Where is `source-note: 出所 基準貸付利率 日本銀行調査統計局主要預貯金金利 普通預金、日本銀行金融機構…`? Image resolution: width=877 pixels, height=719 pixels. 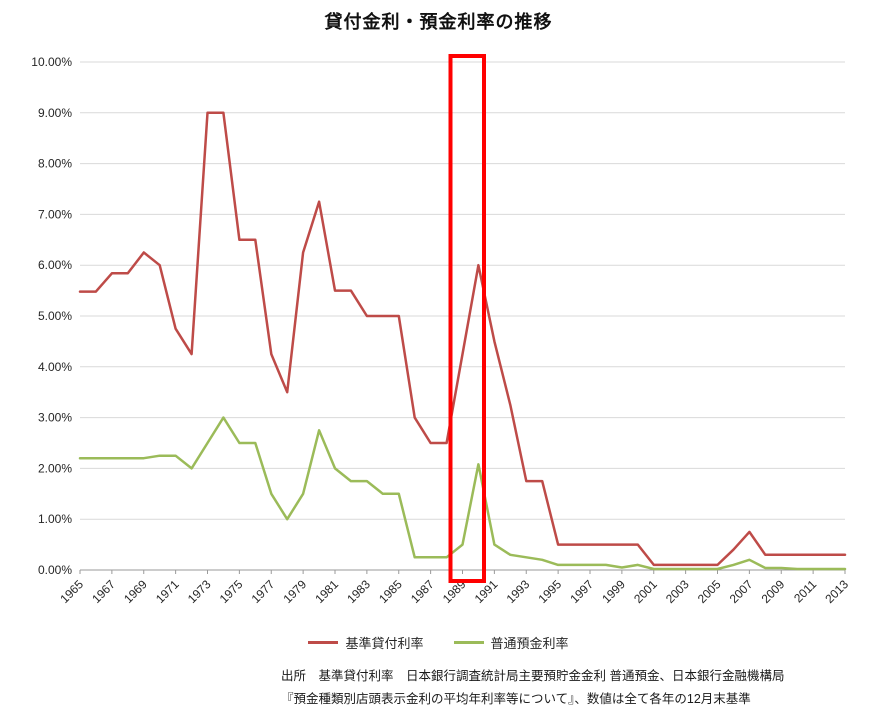
source-note: 出所 基準貸付利率 日本銀行調査統計局主要預貯金金利 普通預金、日本銀行金融機構… is located at coordinates (574, 688).